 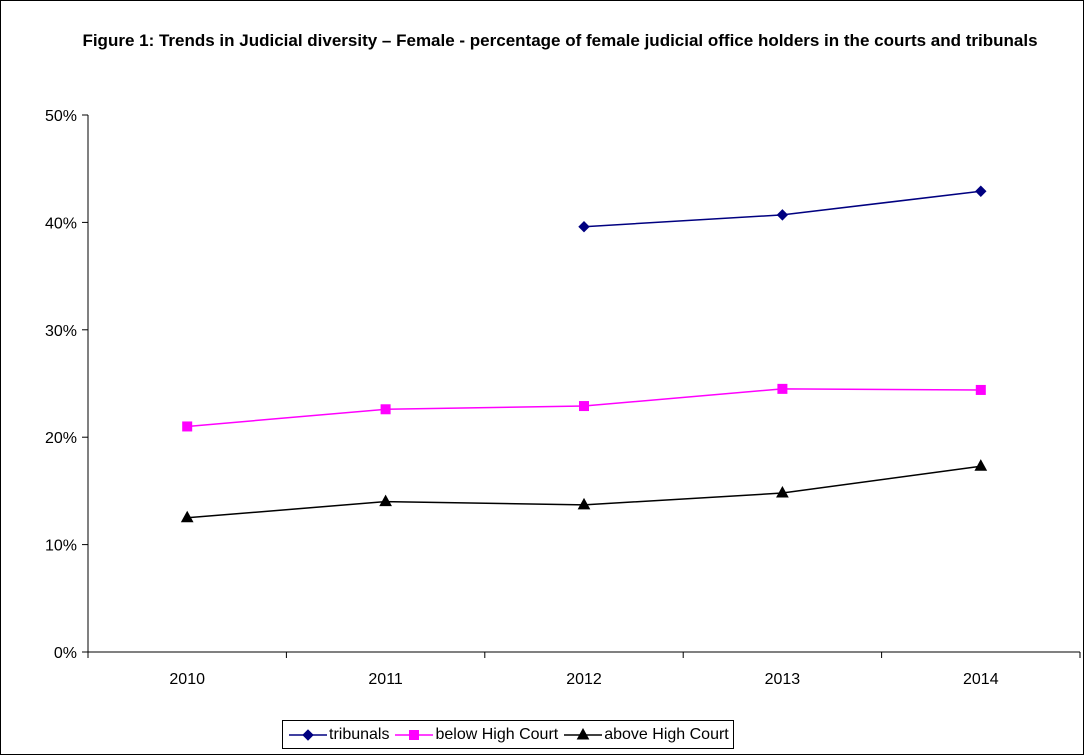 I want to click on y-tick-label: 20%, so click(x=61, y=438).